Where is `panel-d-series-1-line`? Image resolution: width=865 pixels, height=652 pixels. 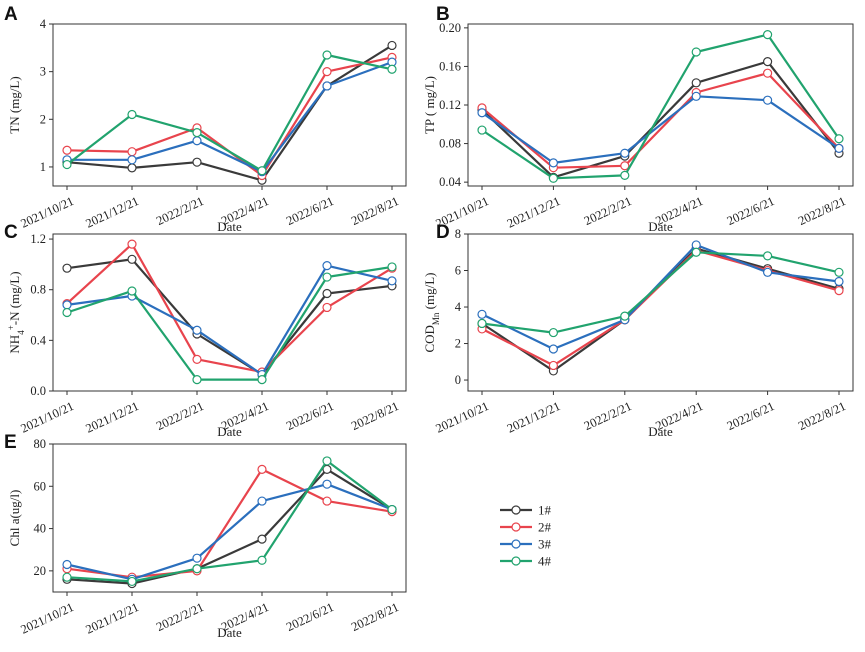 panel-d-series-1-line is located at coordinates (660, 309).